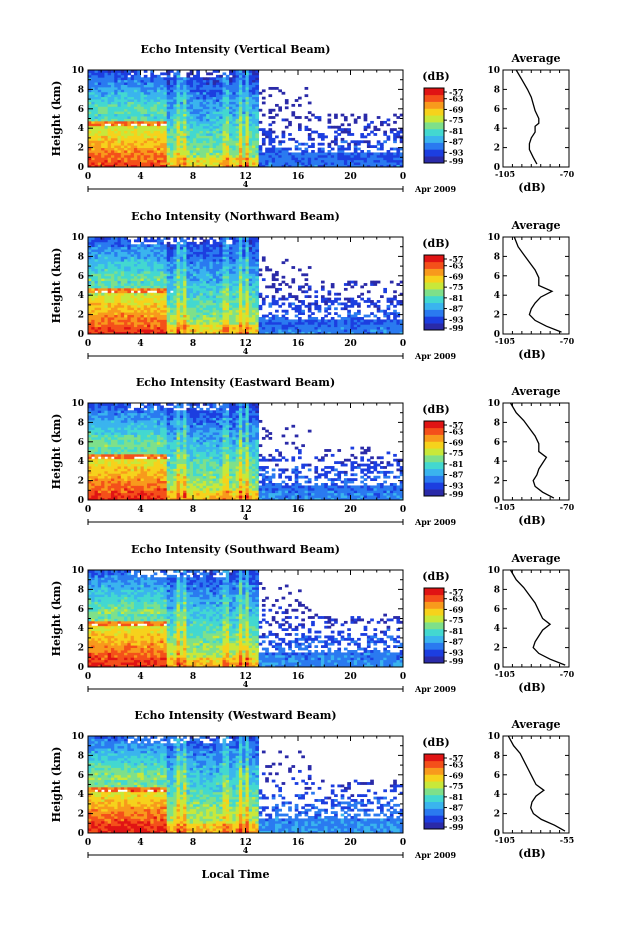 Image resolution: width=619 pixels, height=929 pixels. Describe the element at coordinates (536, 118) in the screenshot. I see `profile-frame` at that location.